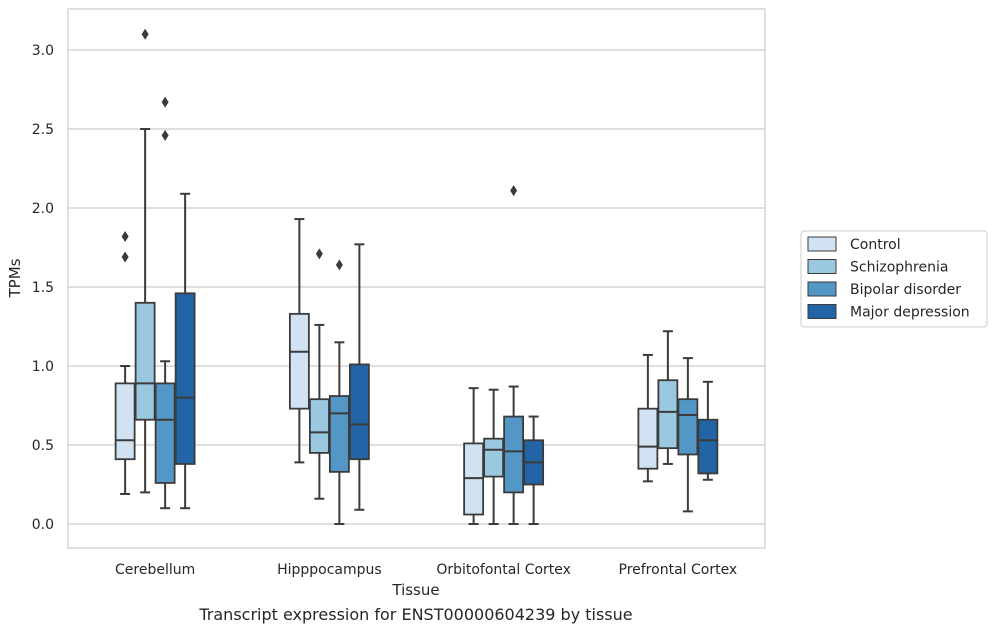 The width and height of the screenshot is (997, 634). I want to click on x-axis-label: Tissue, so click(415, 590).